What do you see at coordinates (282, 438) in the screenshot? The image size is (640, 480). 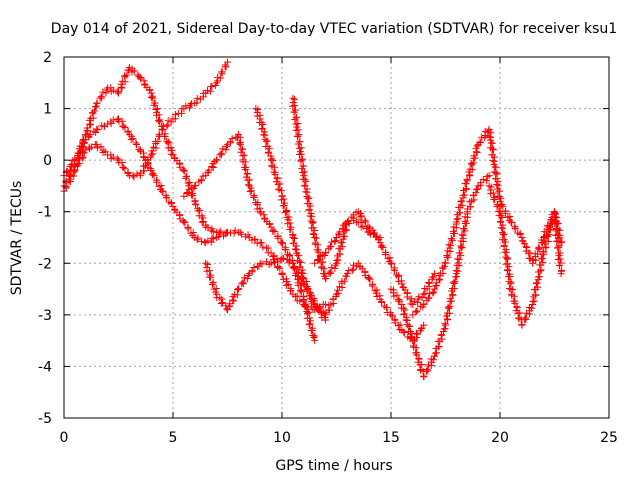 I see `x-tick-label: 10` at bounding box center [282, 438].